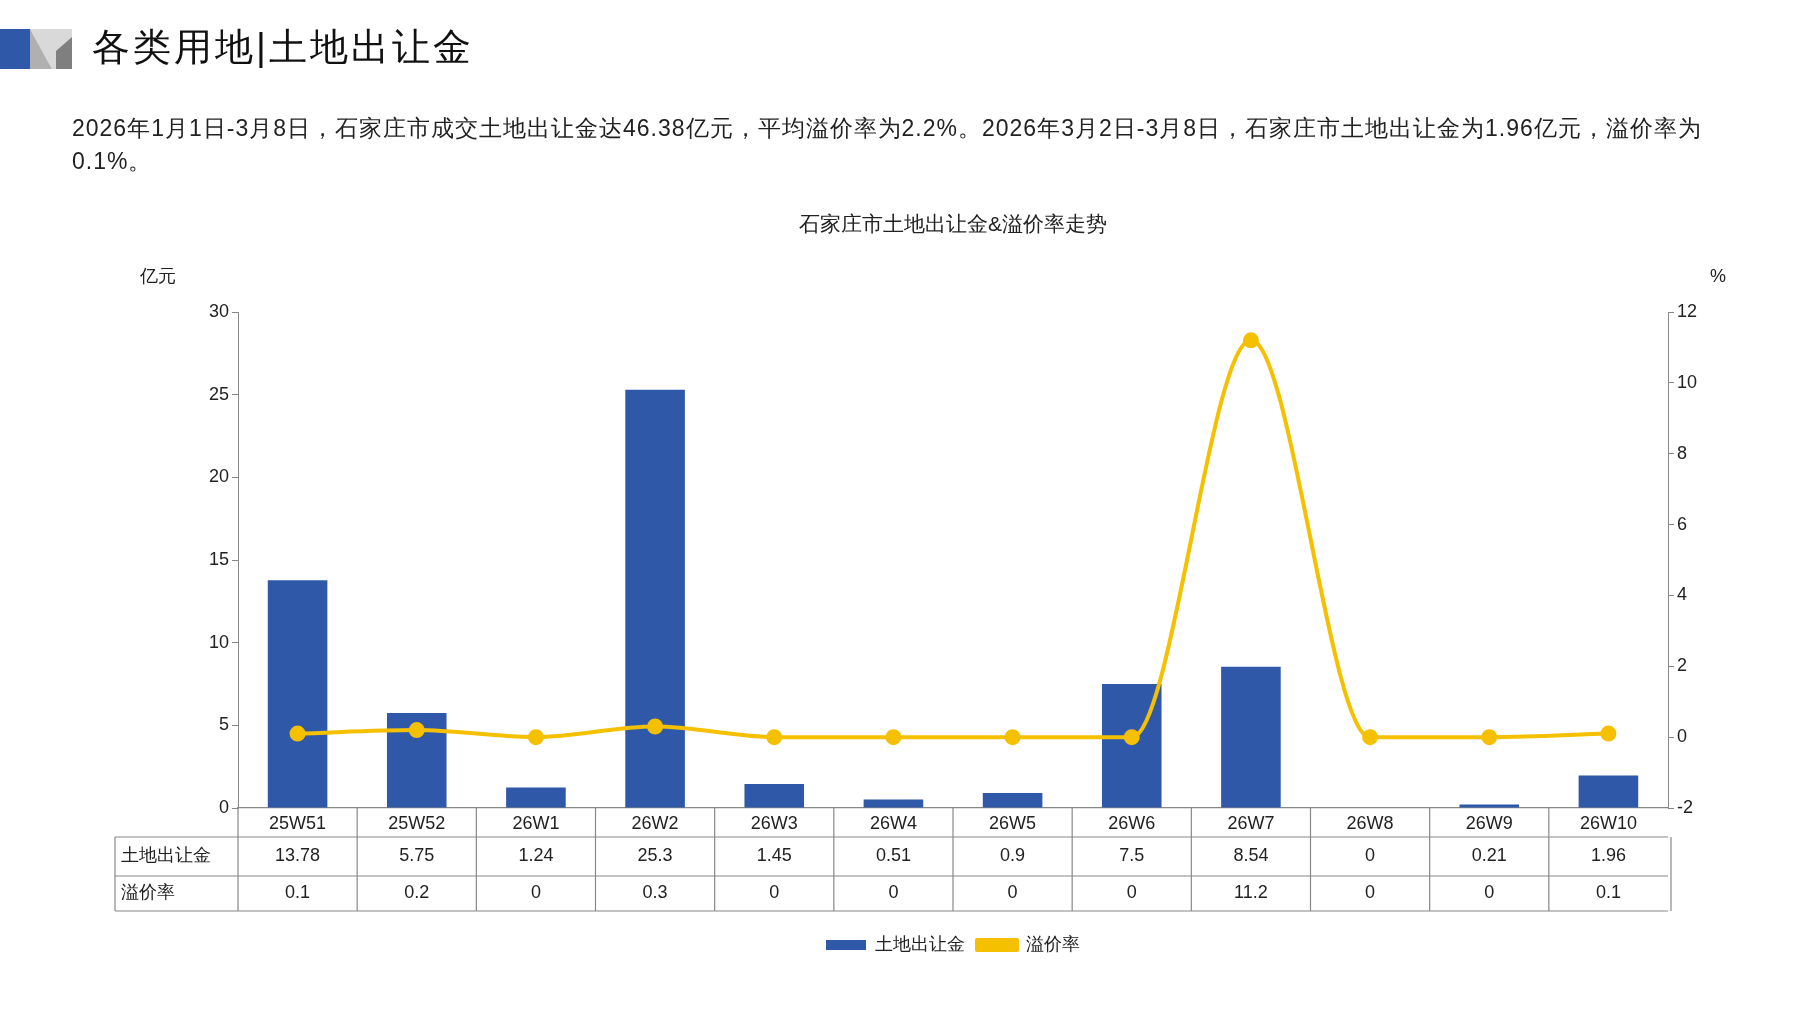 The height and width of the screenshot is (1010, 1797). I want to click on data-label: 5.75, so click(417, 855).